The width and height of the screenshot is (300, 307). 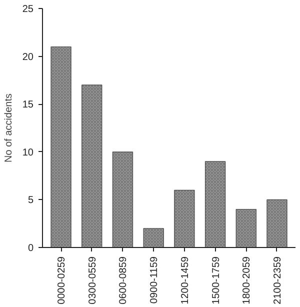 I want to click on x-tick-label: 1200-1459, so click(x=185, y=280).